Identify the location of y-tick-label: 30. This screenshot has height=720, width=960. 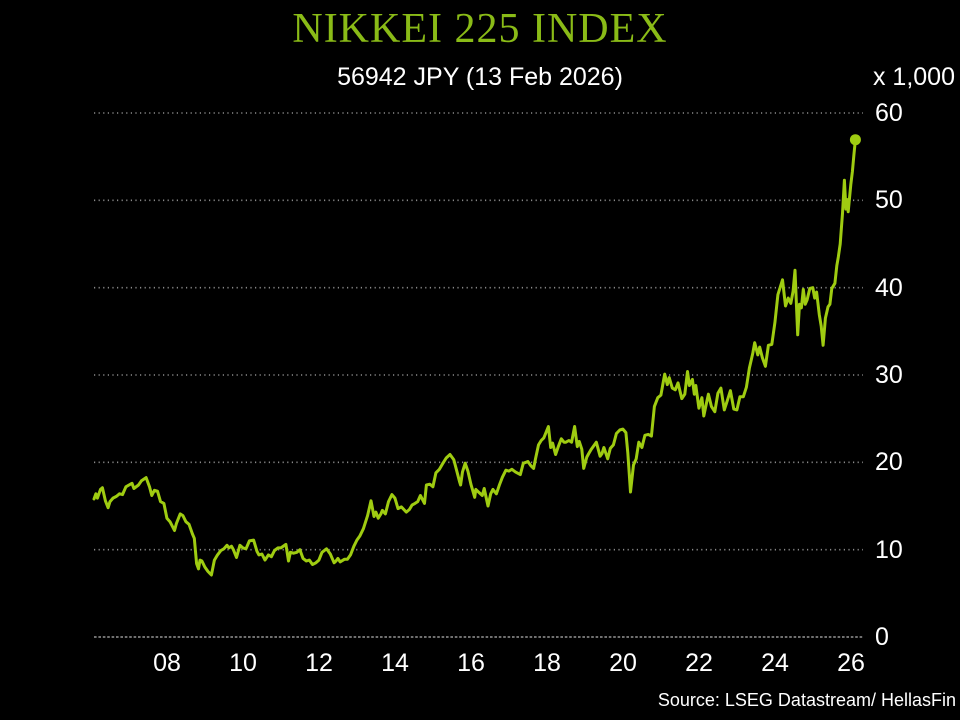
(889, 375).